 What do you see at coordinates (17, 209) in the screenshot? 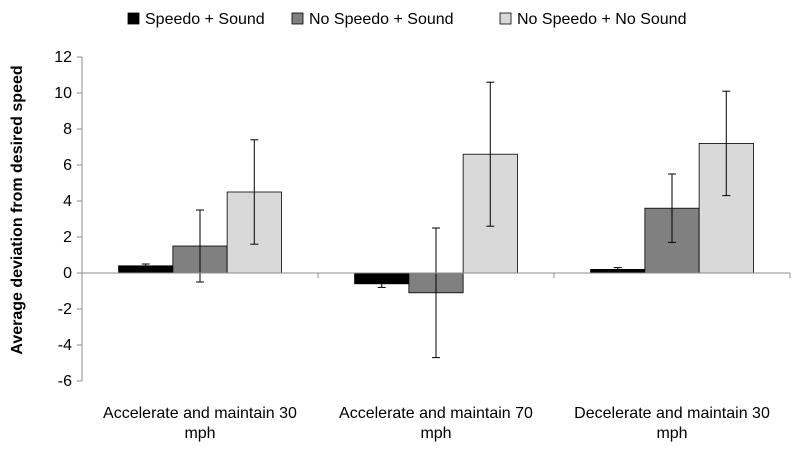
I see `y-axis-label: Average deviation from desired speed` at bounding box center [17, 209].